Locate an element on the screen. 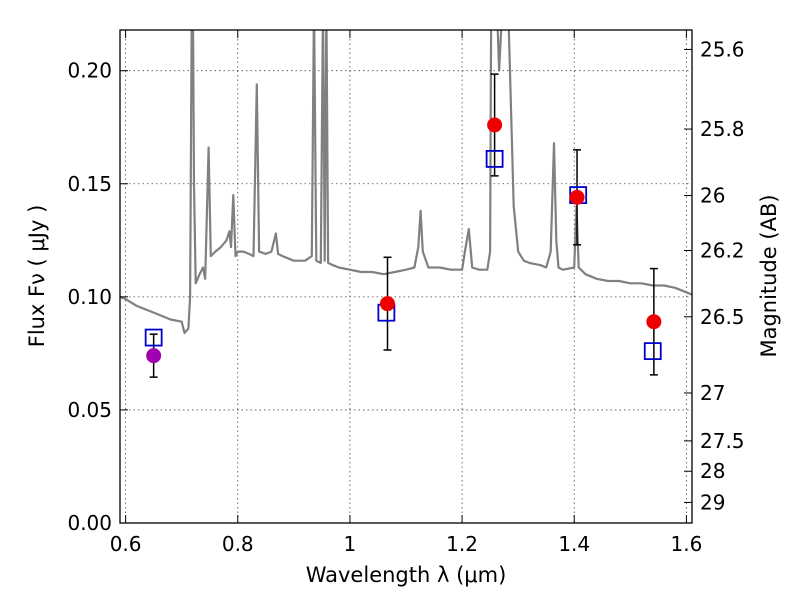 This screenshot has width=800, height=600. x-tick-label: 1 is located at coordinates (350, 544).